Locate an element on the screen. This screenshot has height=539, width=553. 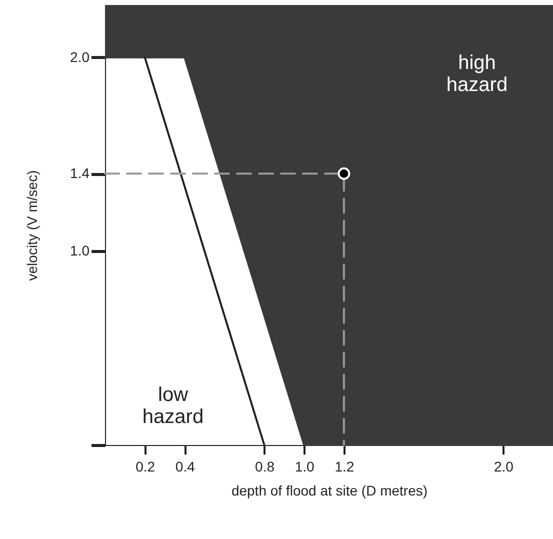
annotation: low hazard is located at coordinates (173, 406).